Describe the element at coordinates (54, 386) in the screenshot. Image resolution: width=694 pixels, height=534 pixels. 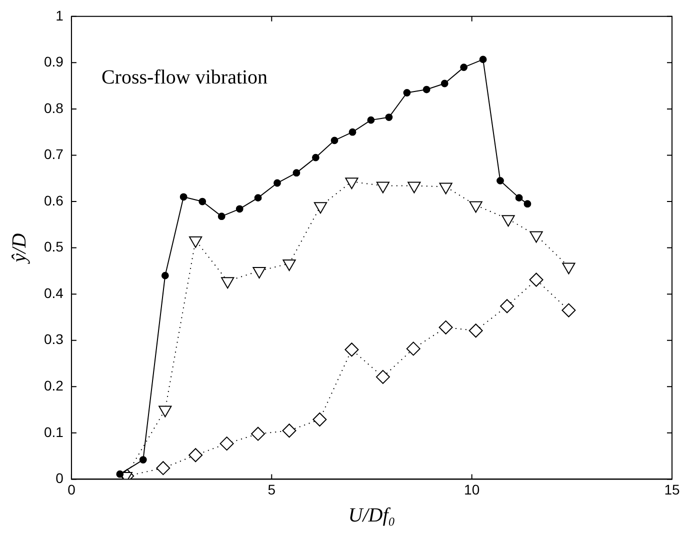
I see `y-tick-label: 0.2` at that location.